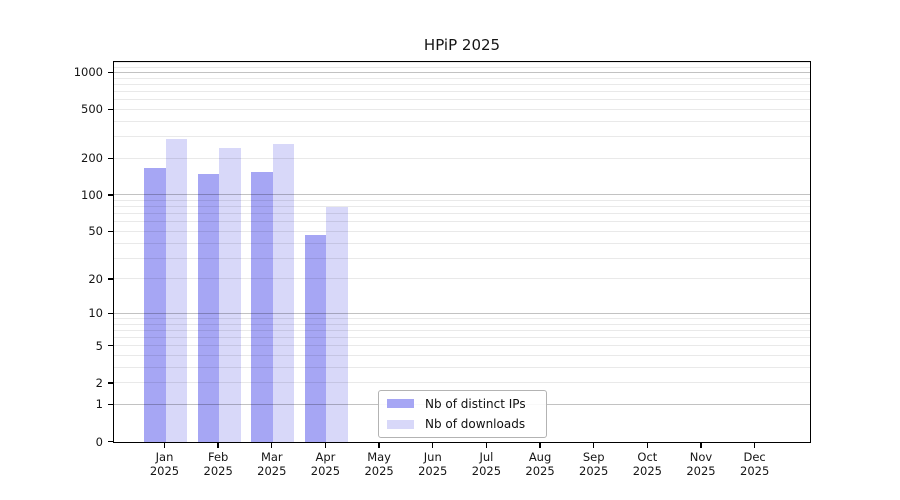  Describe the element at coordinates (155, 305) in the screenshot. I see `bar-jan-distinct-ips` at that location.